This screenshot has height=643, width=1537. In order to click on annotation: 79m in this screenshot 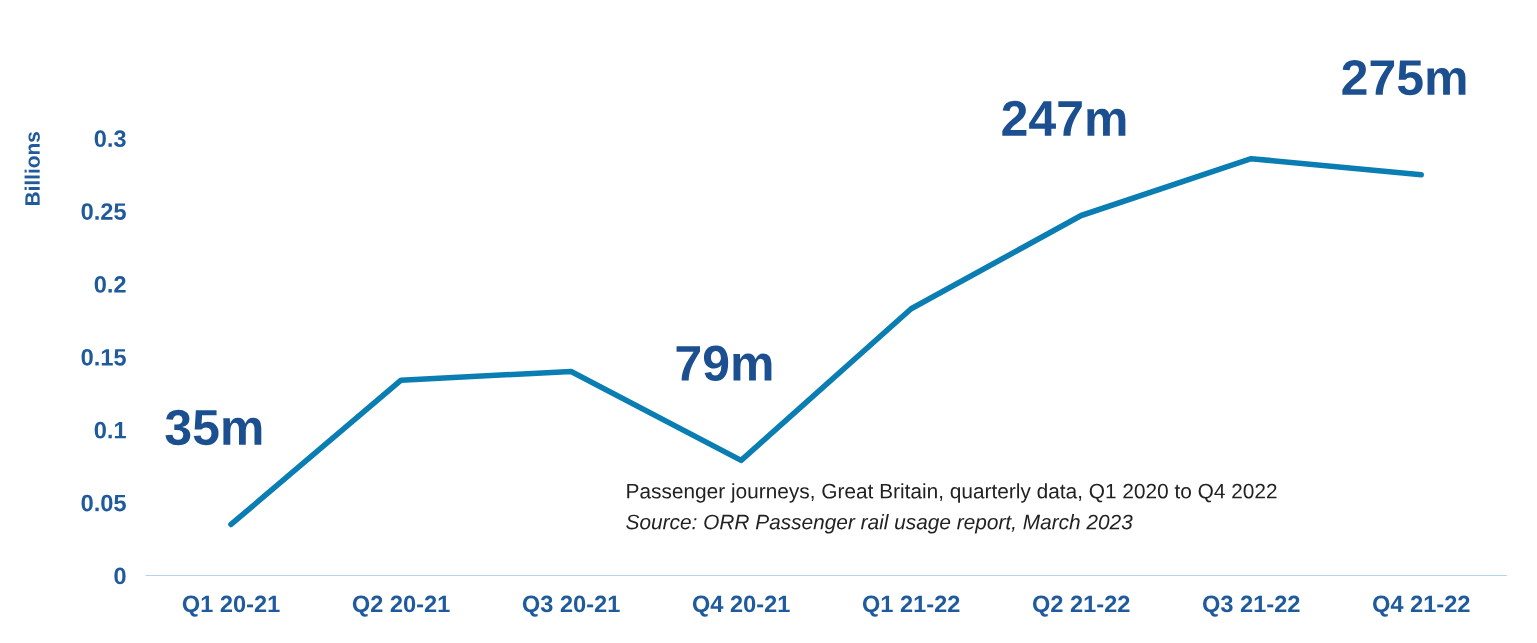, I will do `click(724, 363)`.